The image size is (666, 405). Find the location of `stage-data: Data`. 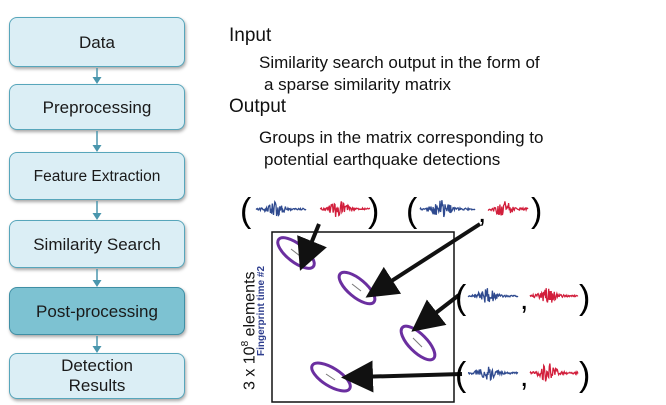

stage-data: Data is located at coordinates (97, 42).